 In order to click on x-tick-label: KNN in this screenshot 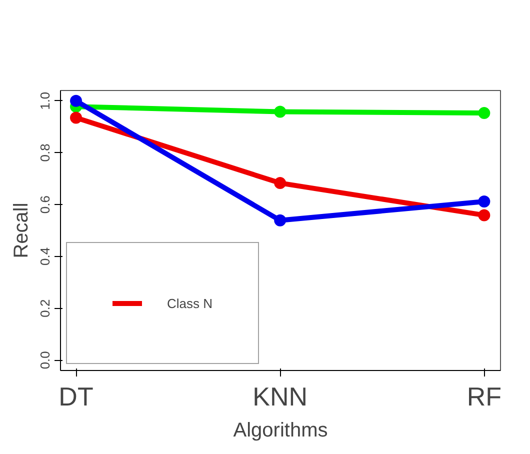, I will do `click(280, 397)`.